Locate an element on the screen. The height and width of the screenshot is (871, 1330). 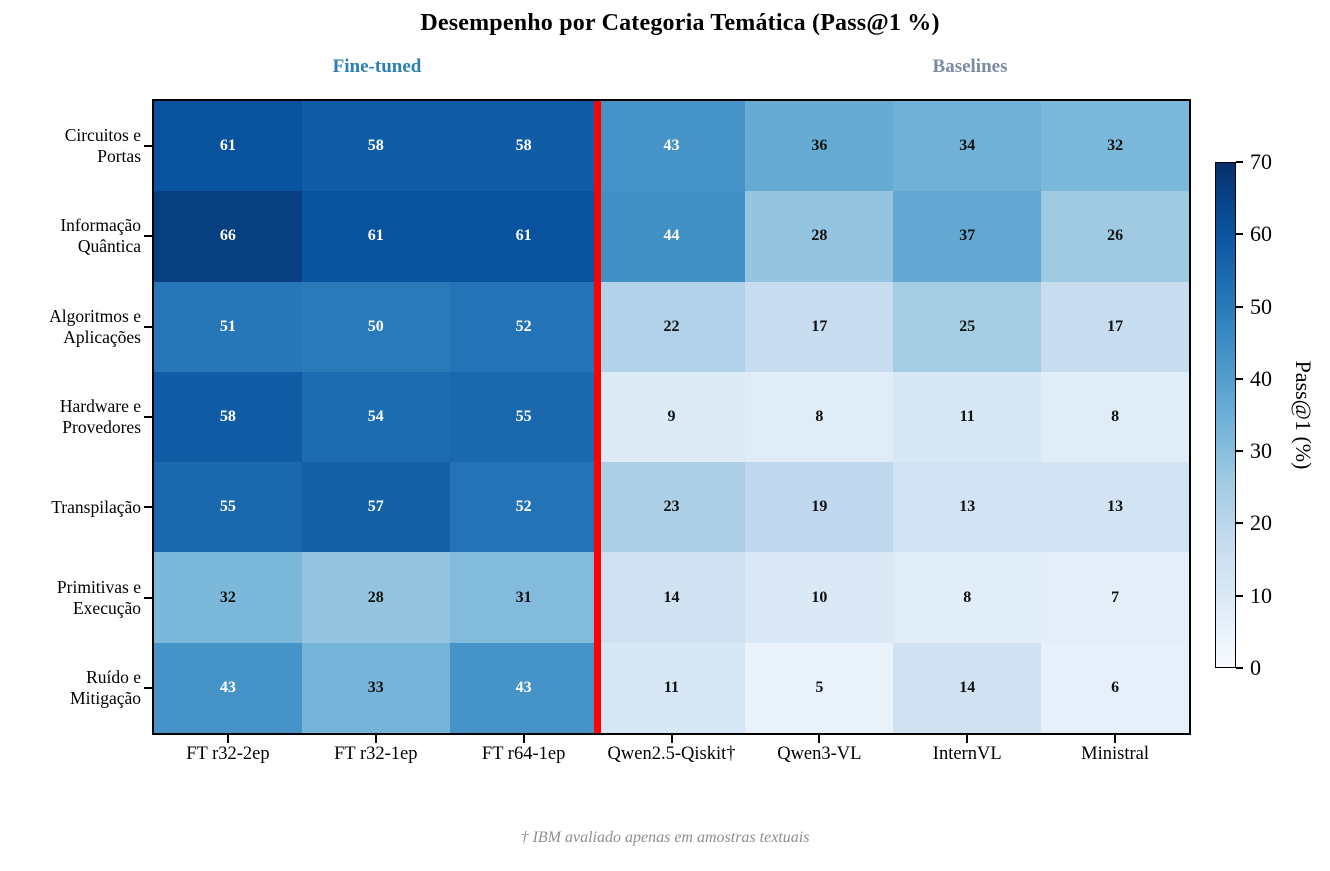
heatmap-cell: 6 is located at coordinates (1115, 687).